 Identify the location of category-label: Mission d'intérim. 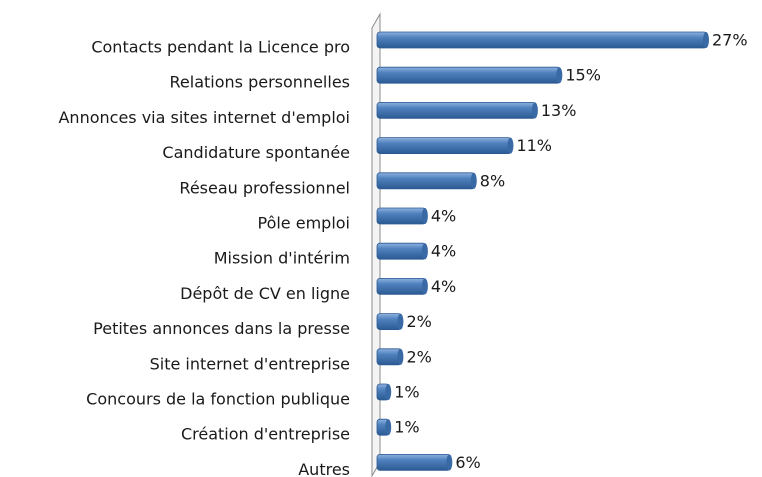
(282, 258).